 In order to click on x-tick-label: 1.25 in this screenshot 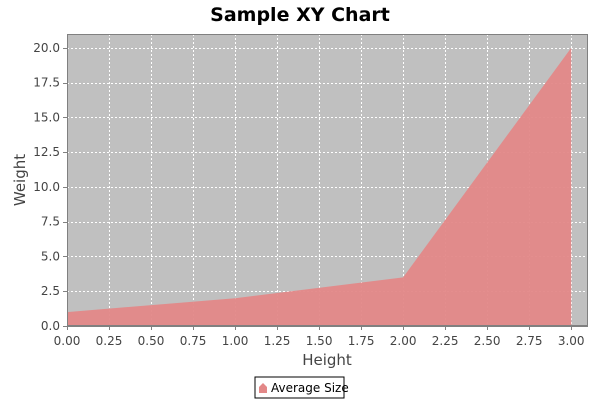, I will do `click(277, 341)`.